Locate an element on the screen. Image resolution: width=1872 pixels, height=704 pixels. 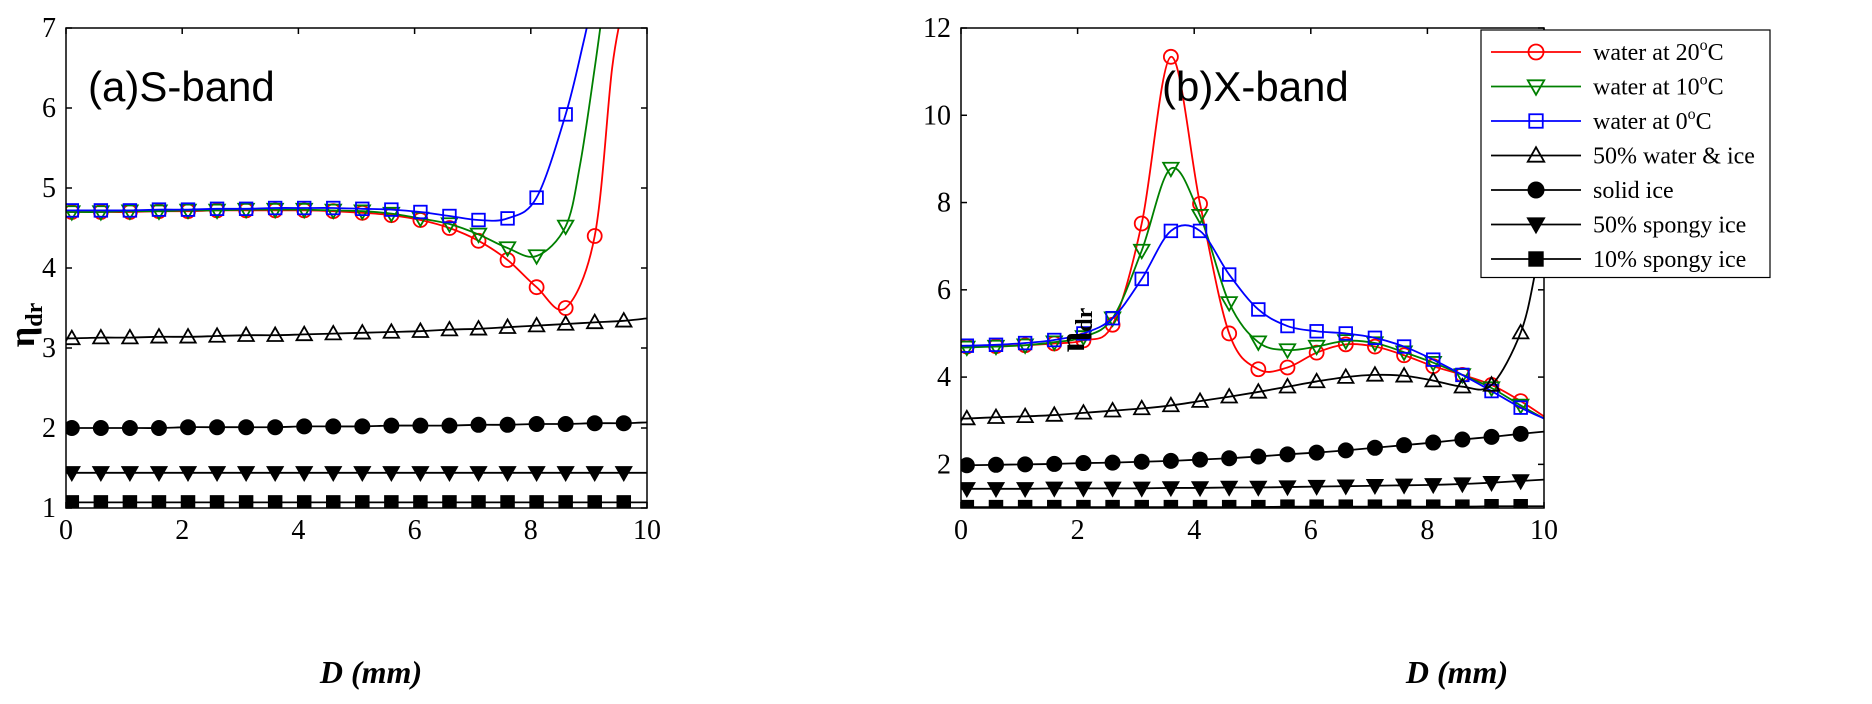
legend-label: 50% water & ice is located at coordinates (1674, 157).